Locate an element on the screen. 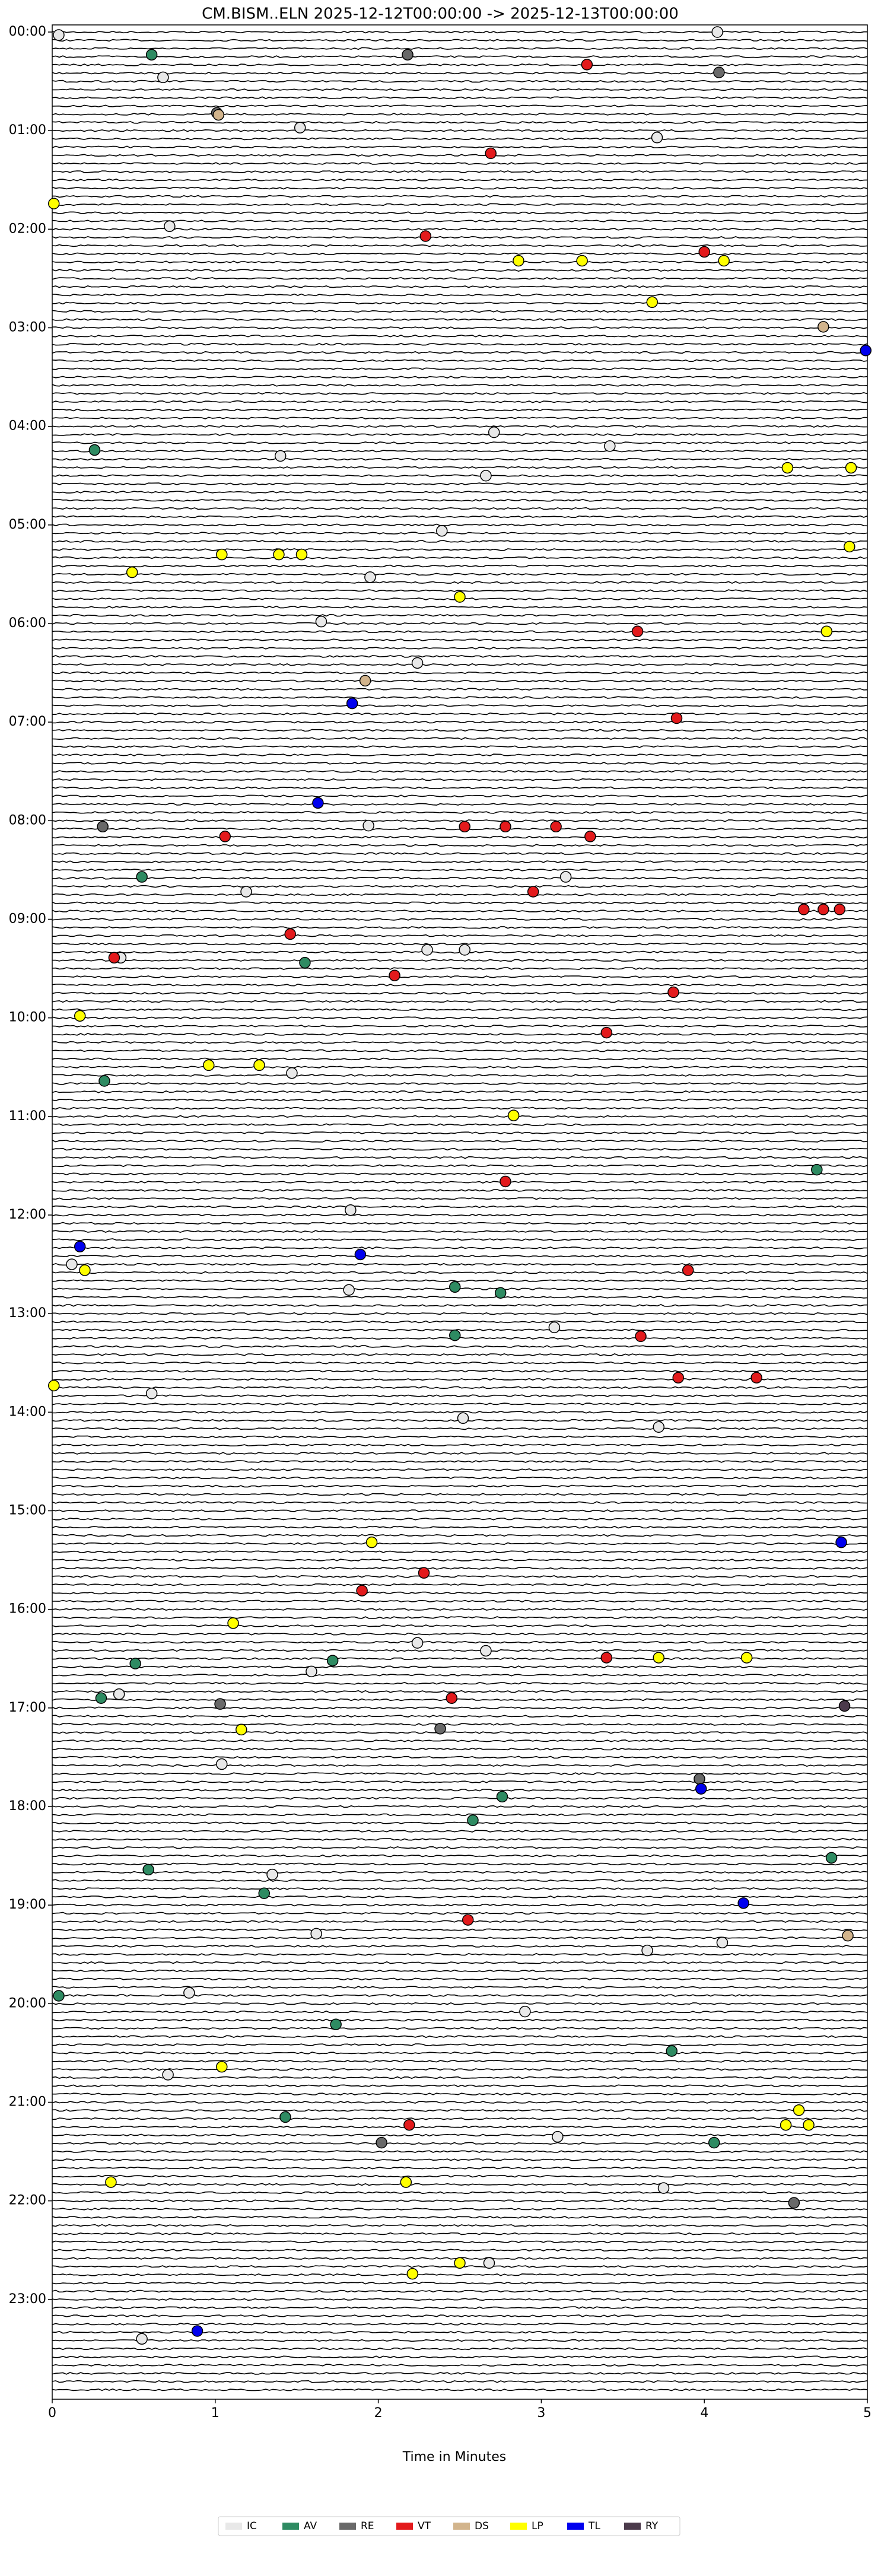 The width and height of the screenshot is (881, 2576). x-tick-label: 3 is located at coordinates (541, 2413).